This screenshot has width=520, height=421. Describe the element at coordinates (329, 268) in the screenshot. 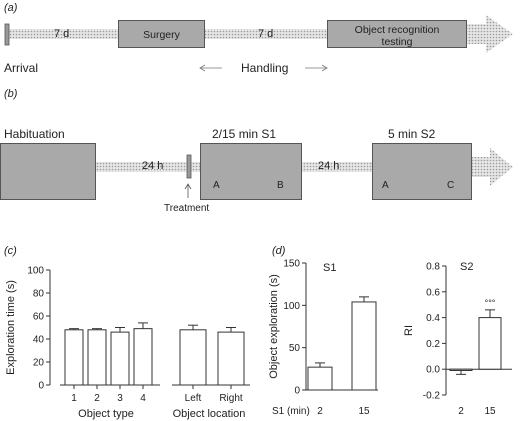

I see `chart-title: S1` at that location.